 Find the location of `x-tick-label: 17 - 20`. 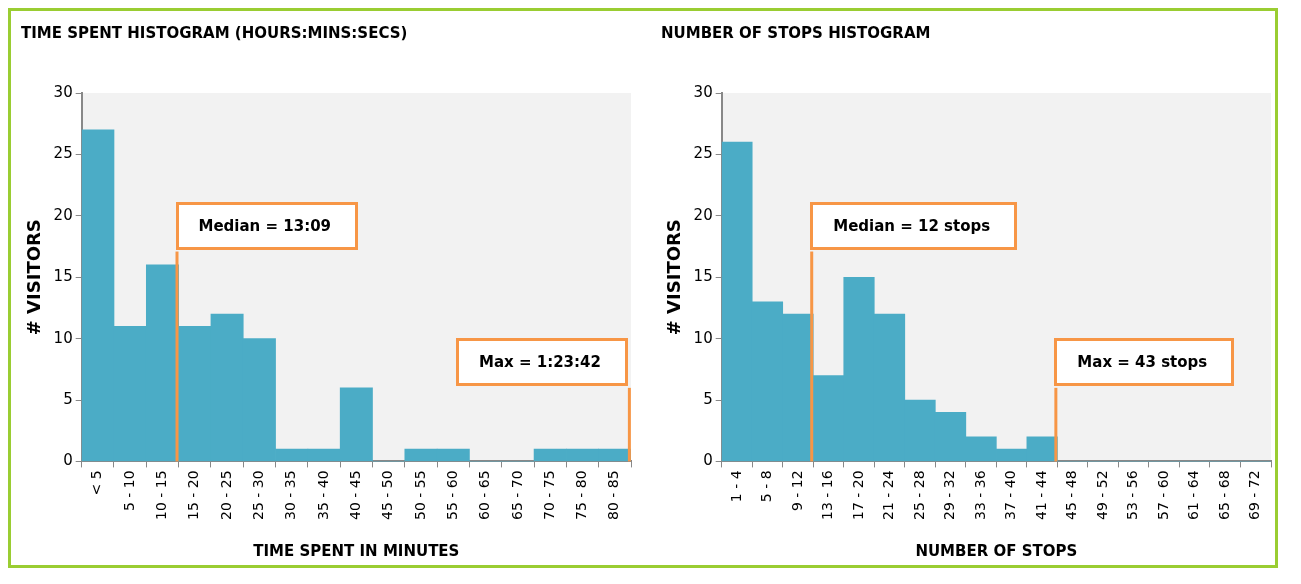

x-tick-label: 17 - 20 is located at coordinates (857, 495).